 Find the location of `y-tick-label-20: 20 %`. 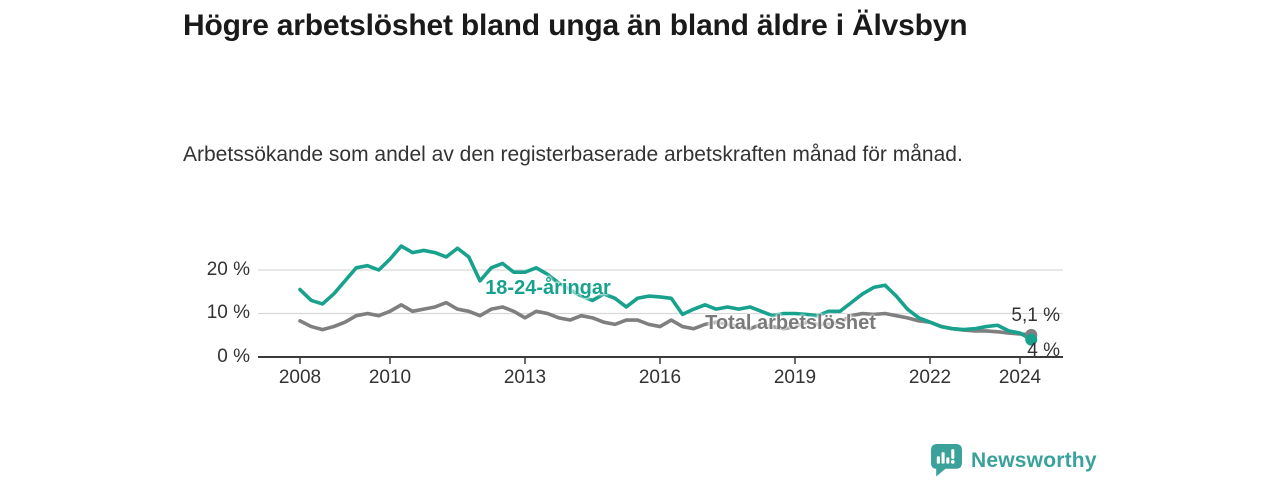

y-tick-label-20: 20 % is located at coordinates (228, 269).